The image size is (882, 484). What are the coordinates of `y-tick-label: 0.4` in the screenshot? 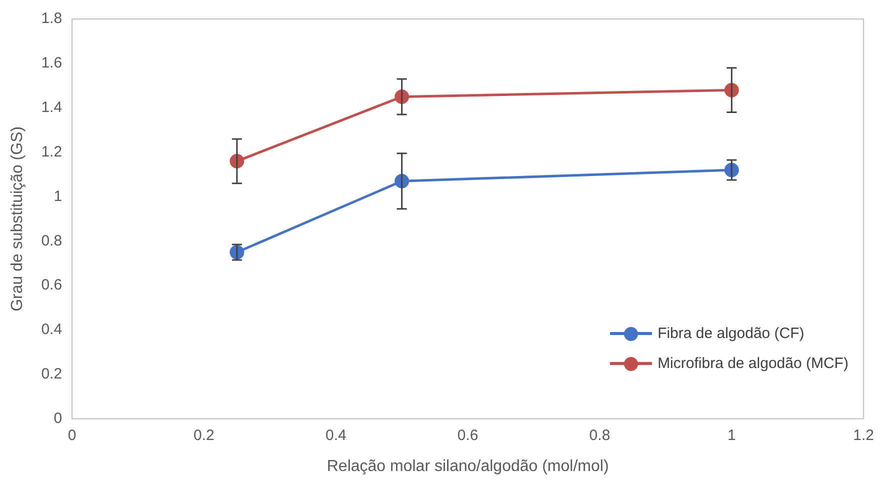 It's located at (51, 329).